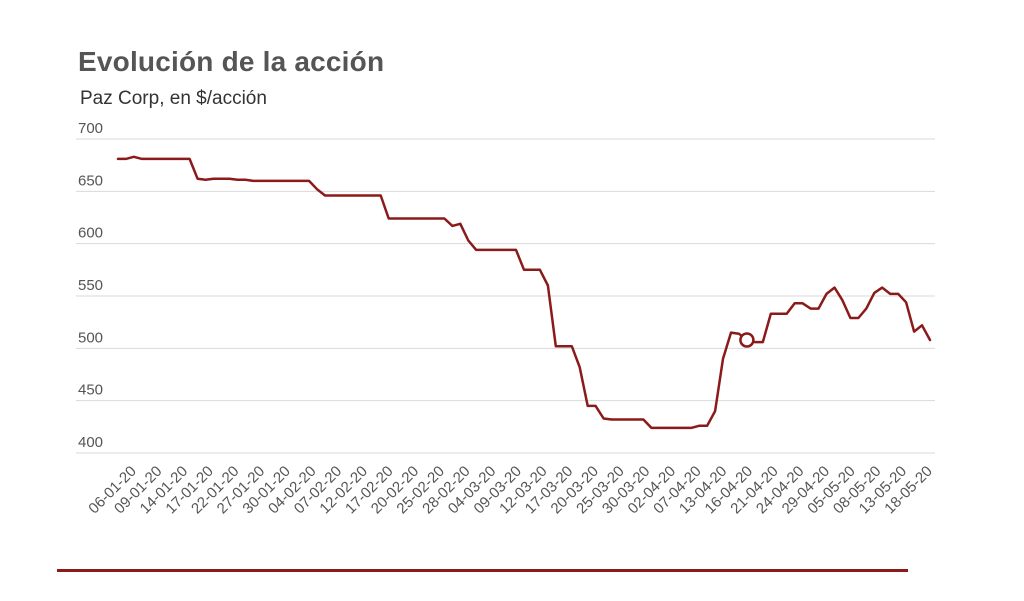 This screenshot has height=601, width=1024. Describe the element at coordinates (90, 233) in the screenshot. I see `y-tick-label: 600` at that location.